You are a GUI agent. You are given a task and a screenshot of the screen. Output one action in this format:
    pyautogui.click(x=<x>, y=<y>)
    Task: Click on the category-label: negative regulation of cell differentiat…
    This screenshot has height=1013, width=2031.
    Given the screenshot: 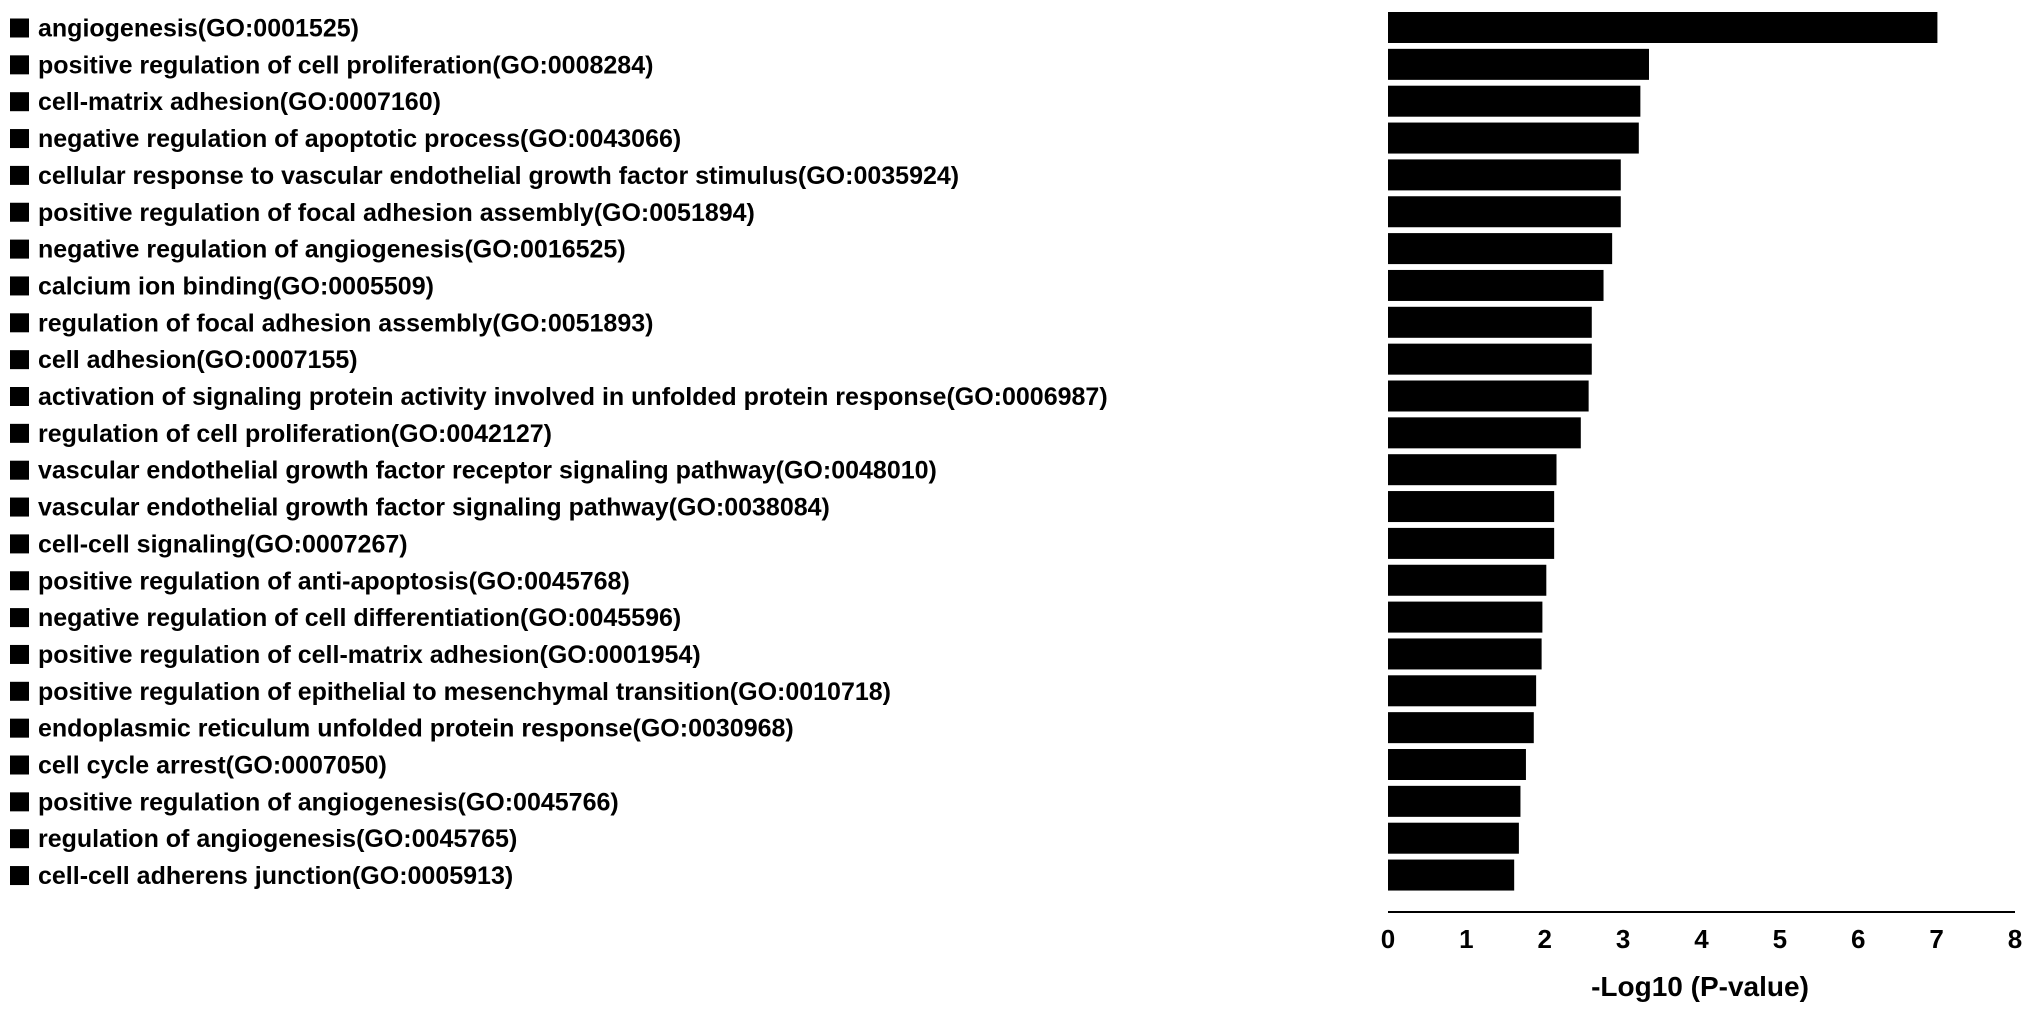 What is the action you would take?
    pyautogui.click(x=359, y=618)
    